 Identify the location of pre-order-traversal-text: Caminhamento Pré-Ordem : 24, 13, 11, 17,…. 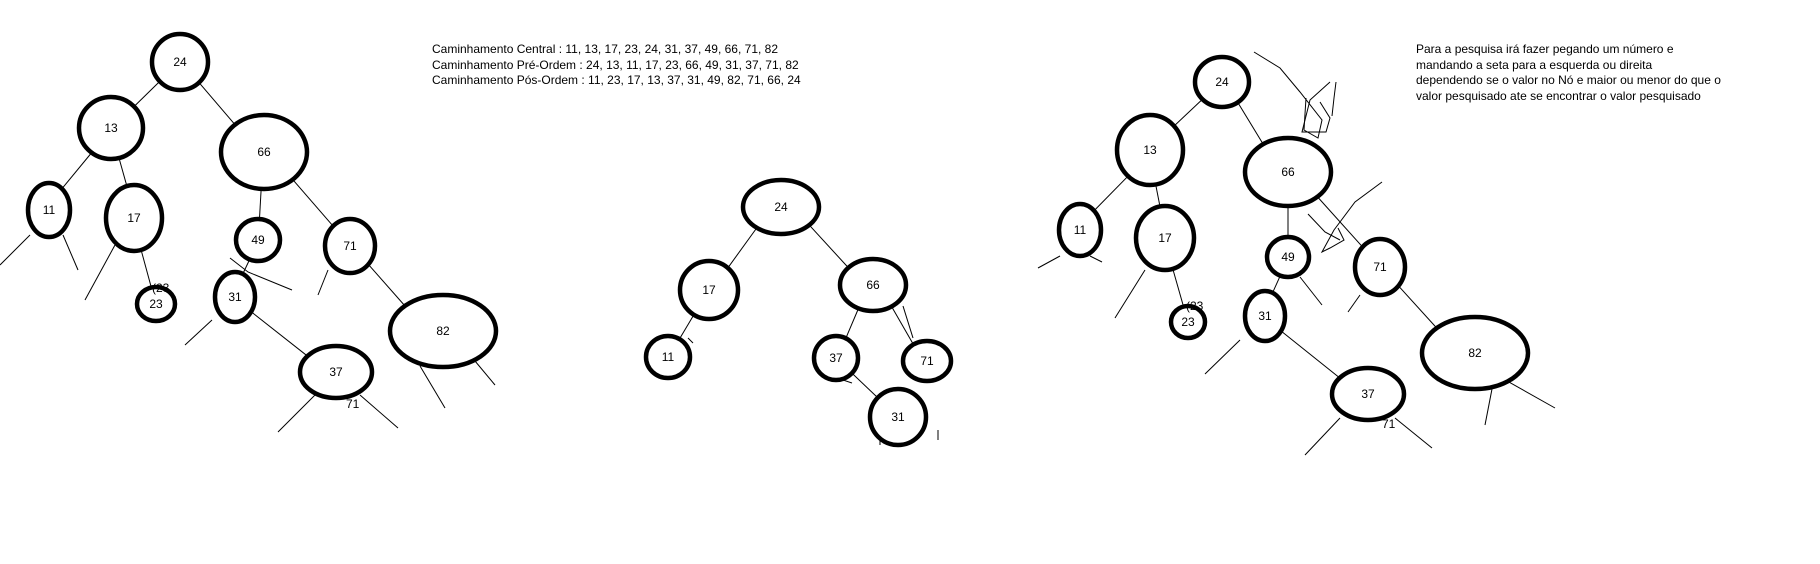
(615, 64).